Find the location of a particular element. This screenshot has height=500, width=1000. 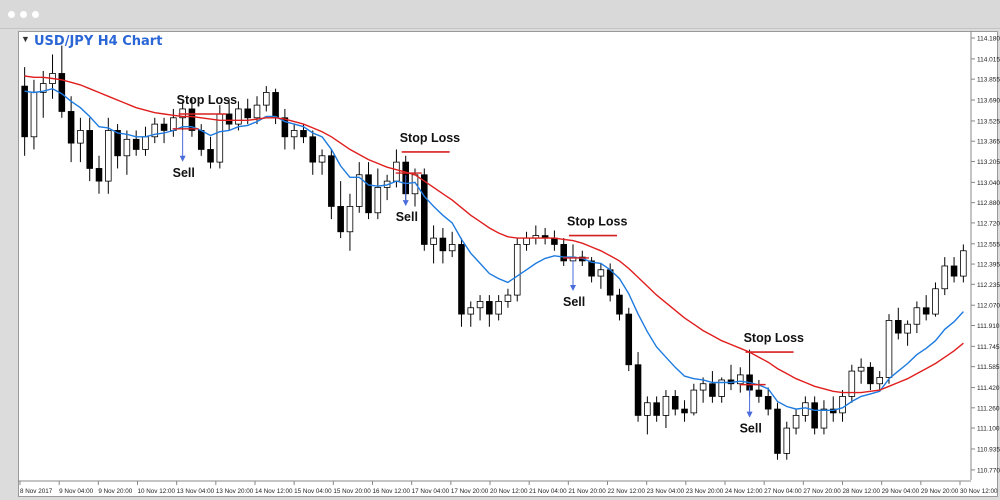

y-tick-label: 112.395 is located at coordinates (988, 265).